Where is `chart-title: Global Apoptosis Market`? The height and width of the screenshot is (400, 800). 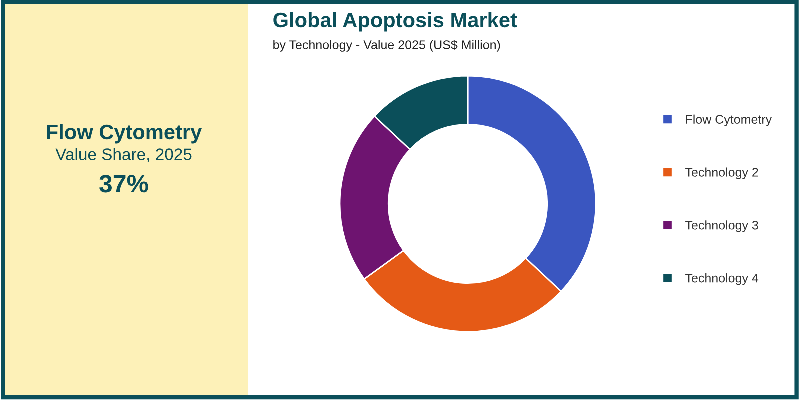
chart-title: Global Apoptosis Market is located at coordinates (396, 22).